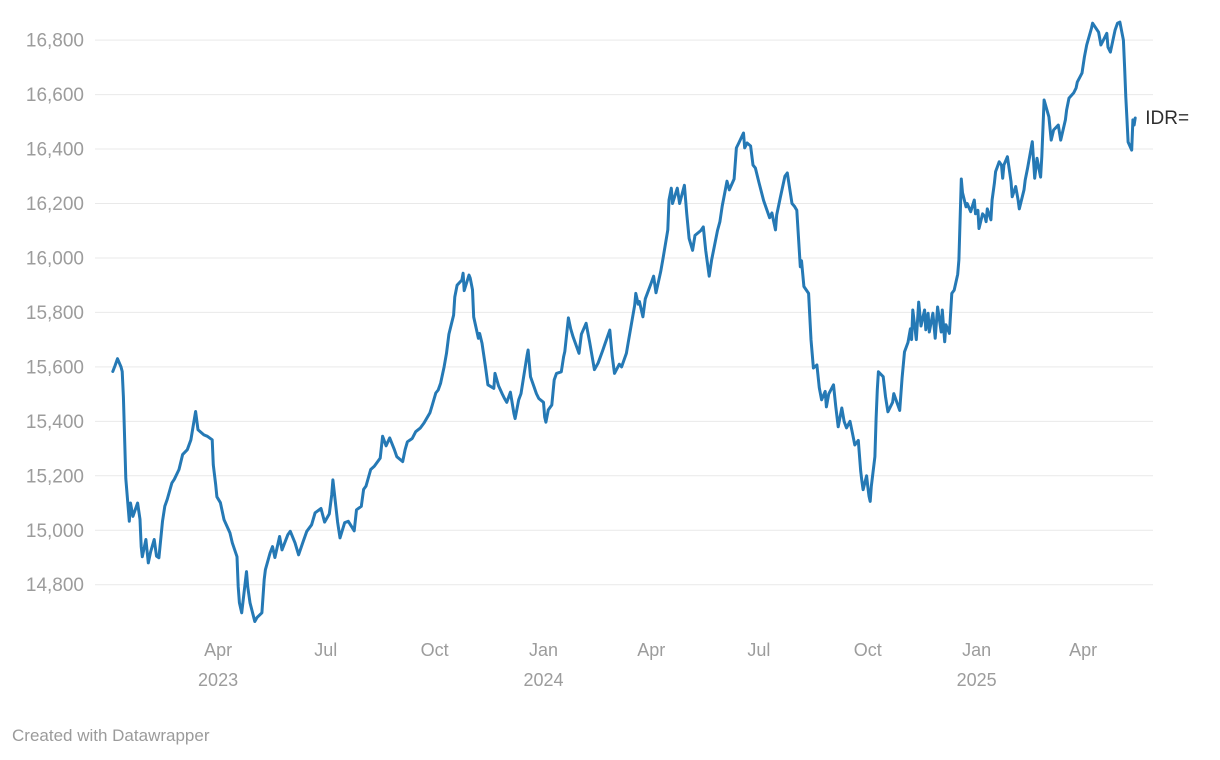 The height and width of the screenshot is (760, 1220). I want to click on x-axis-year-label: 2024, so click(544, 680).